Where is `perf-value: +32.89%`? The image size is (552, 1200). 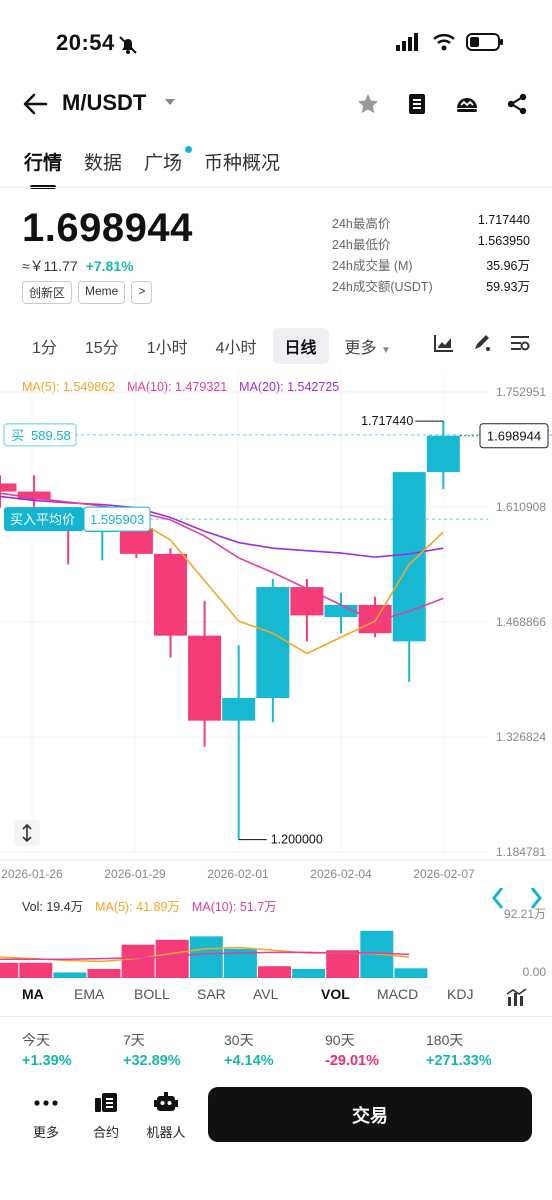 perf-value: +32.89% is located at coordinates (152, 1061).